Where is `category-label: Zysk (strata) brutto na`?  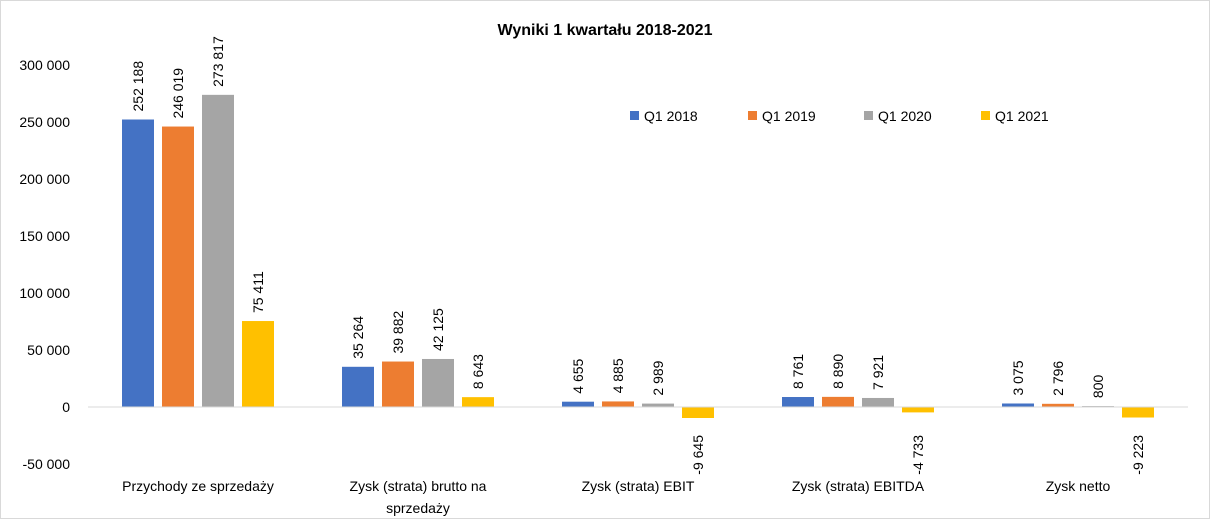
category-label: Zysk (strata) brutto na is located at coordinates (418, 486).